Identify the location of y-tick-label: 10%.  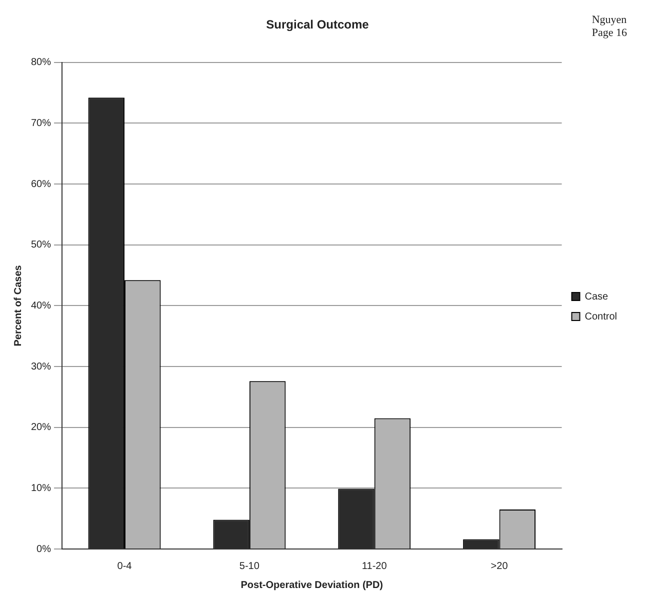
(41, 488).